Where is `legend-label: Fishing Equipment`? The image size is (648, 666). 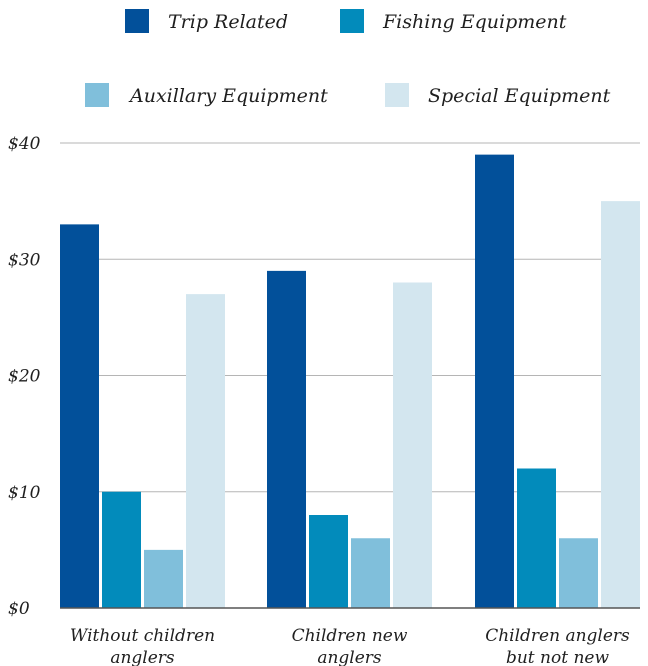 legend-label: Fishing Equipment is located at coordinates (474, 22).